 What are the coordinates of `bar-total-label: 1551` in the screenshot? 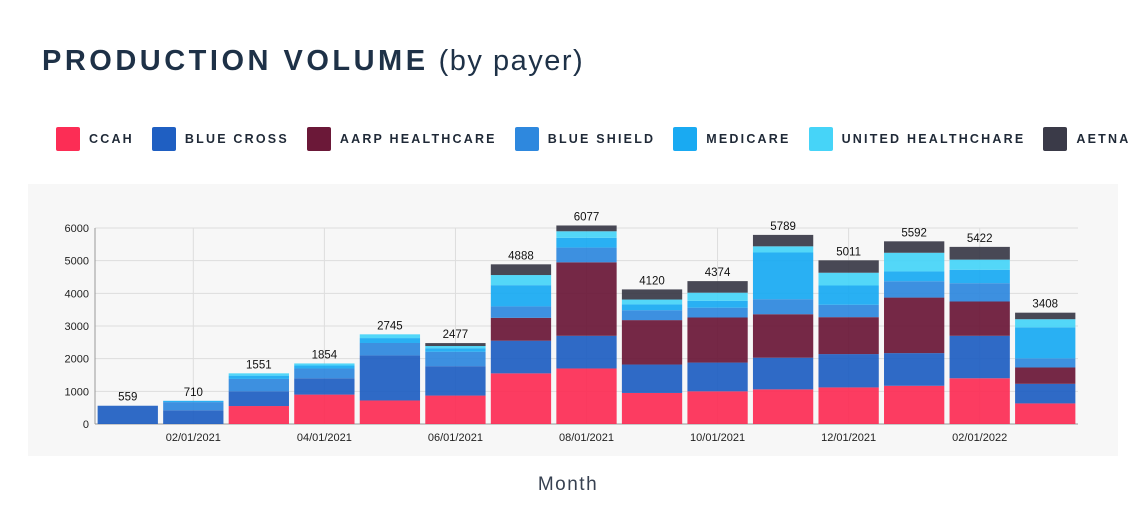 It's located at (259, 365).